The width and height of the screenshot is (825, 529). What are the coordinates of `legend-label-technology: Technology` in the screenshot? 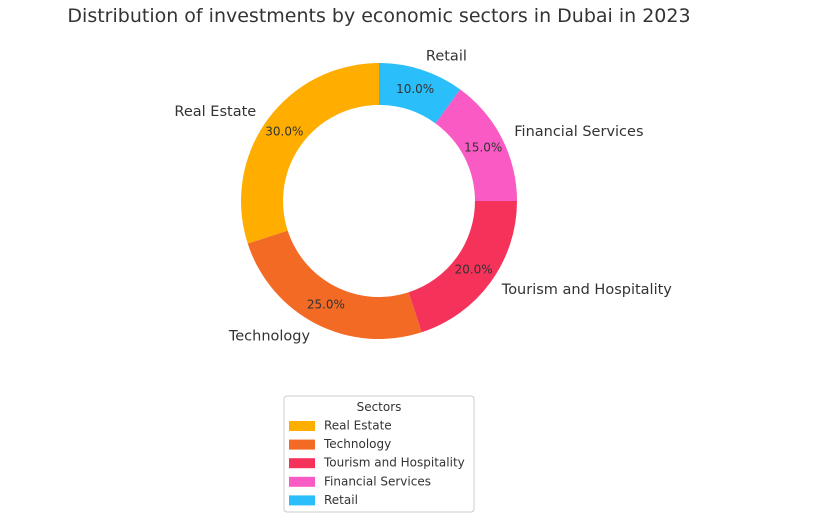 It's located at (357, 444).